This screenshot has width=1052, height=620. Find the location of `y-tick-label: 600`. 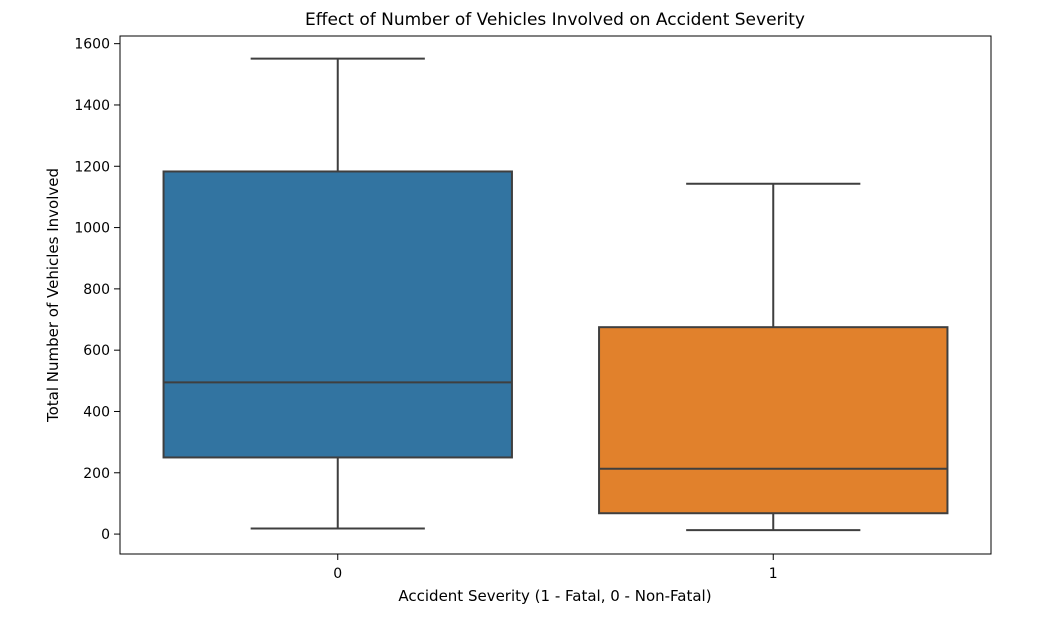

y-tick-label: 600 is located at coordinates (96, 351).